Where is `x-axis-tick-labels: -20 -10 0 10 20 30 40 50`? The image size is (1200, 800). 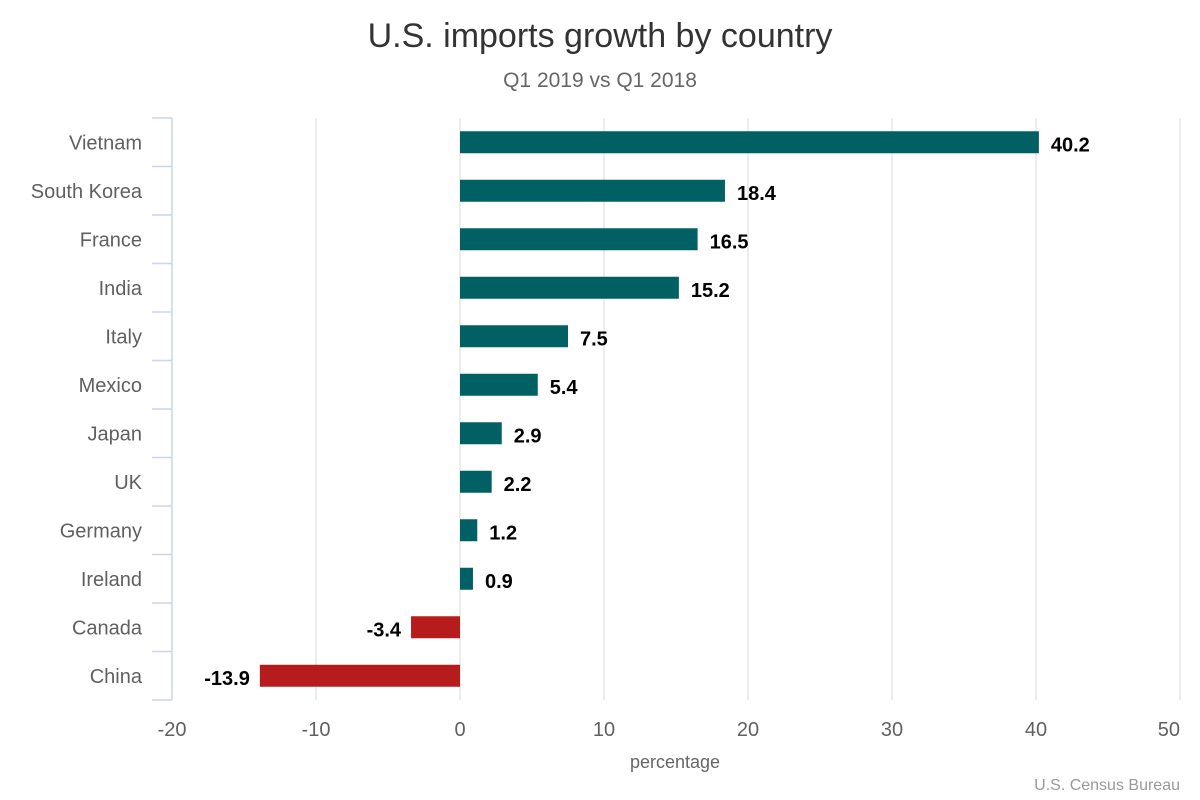
x-axis-tick-labels: -20 -10 0 10 20 30 40 50 is located at coordinates (669, 730).